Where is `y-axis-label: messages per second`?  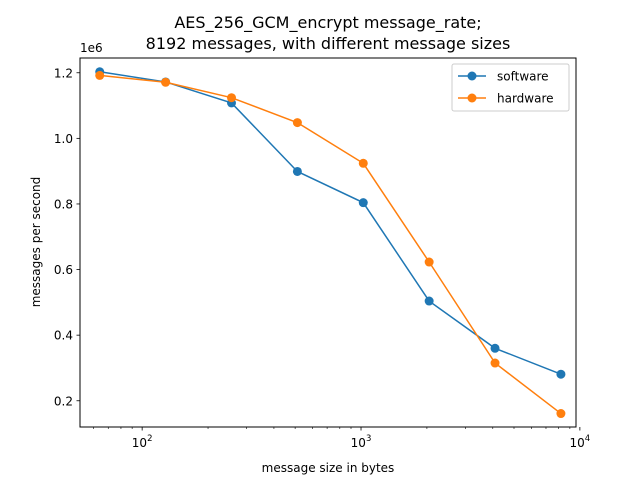
y-axis-label: messages per second is located at coordinates (36, 242).